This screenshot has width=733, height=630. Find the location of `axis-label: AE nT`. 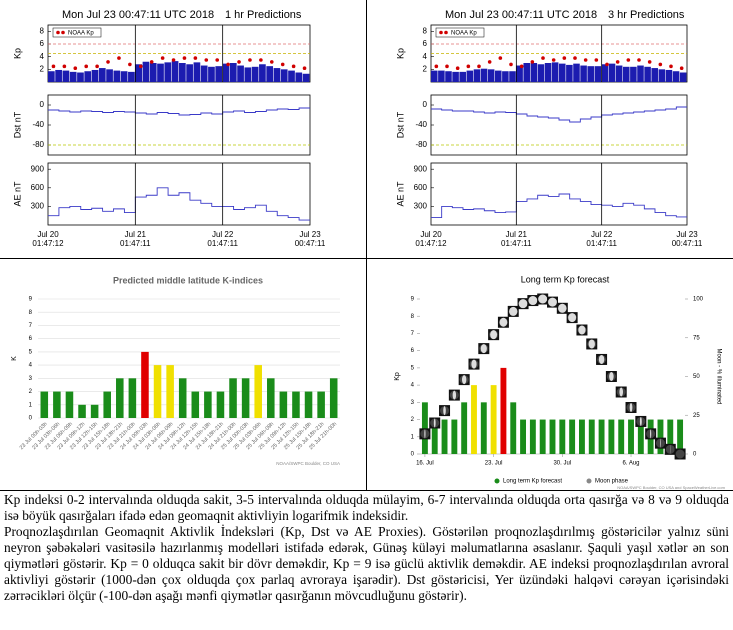

axis-label: AE nT is located at coordinates (17, 194).